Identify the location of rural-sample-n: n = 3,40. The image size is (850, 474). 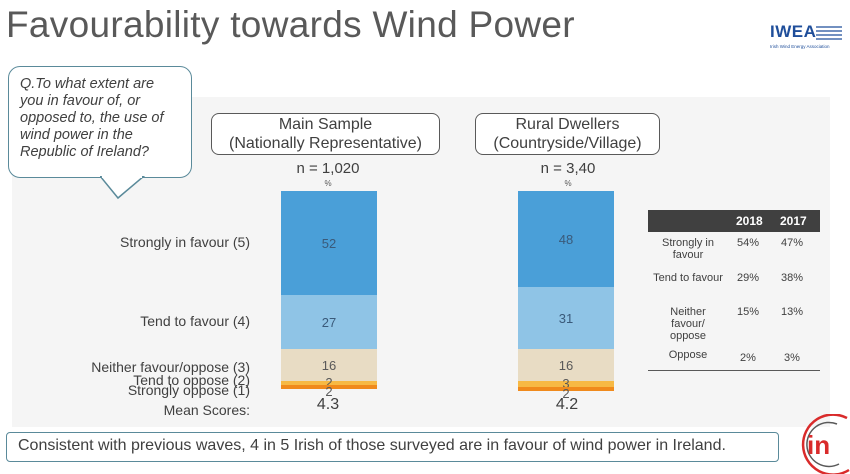
(568, 168).